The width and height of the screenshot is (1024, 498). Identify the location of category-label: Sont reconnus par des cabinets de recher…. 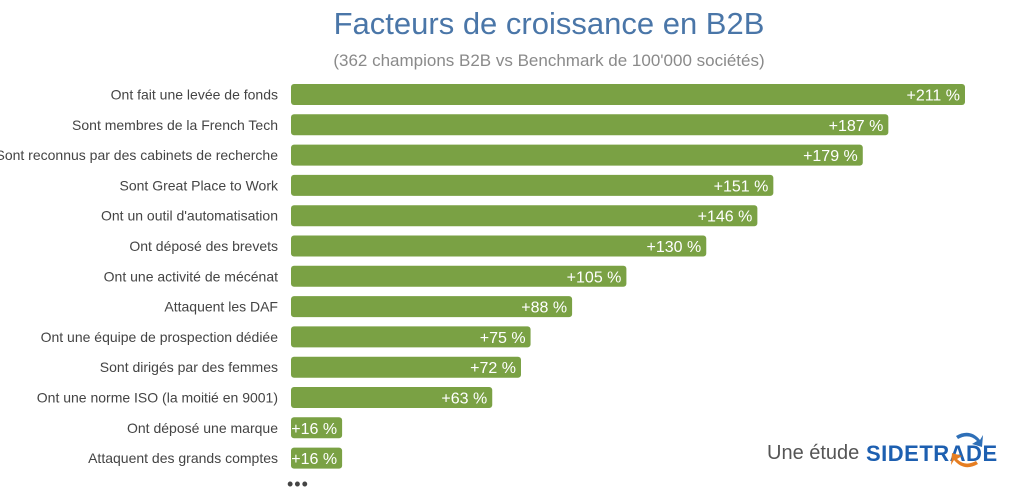
(139, 155).